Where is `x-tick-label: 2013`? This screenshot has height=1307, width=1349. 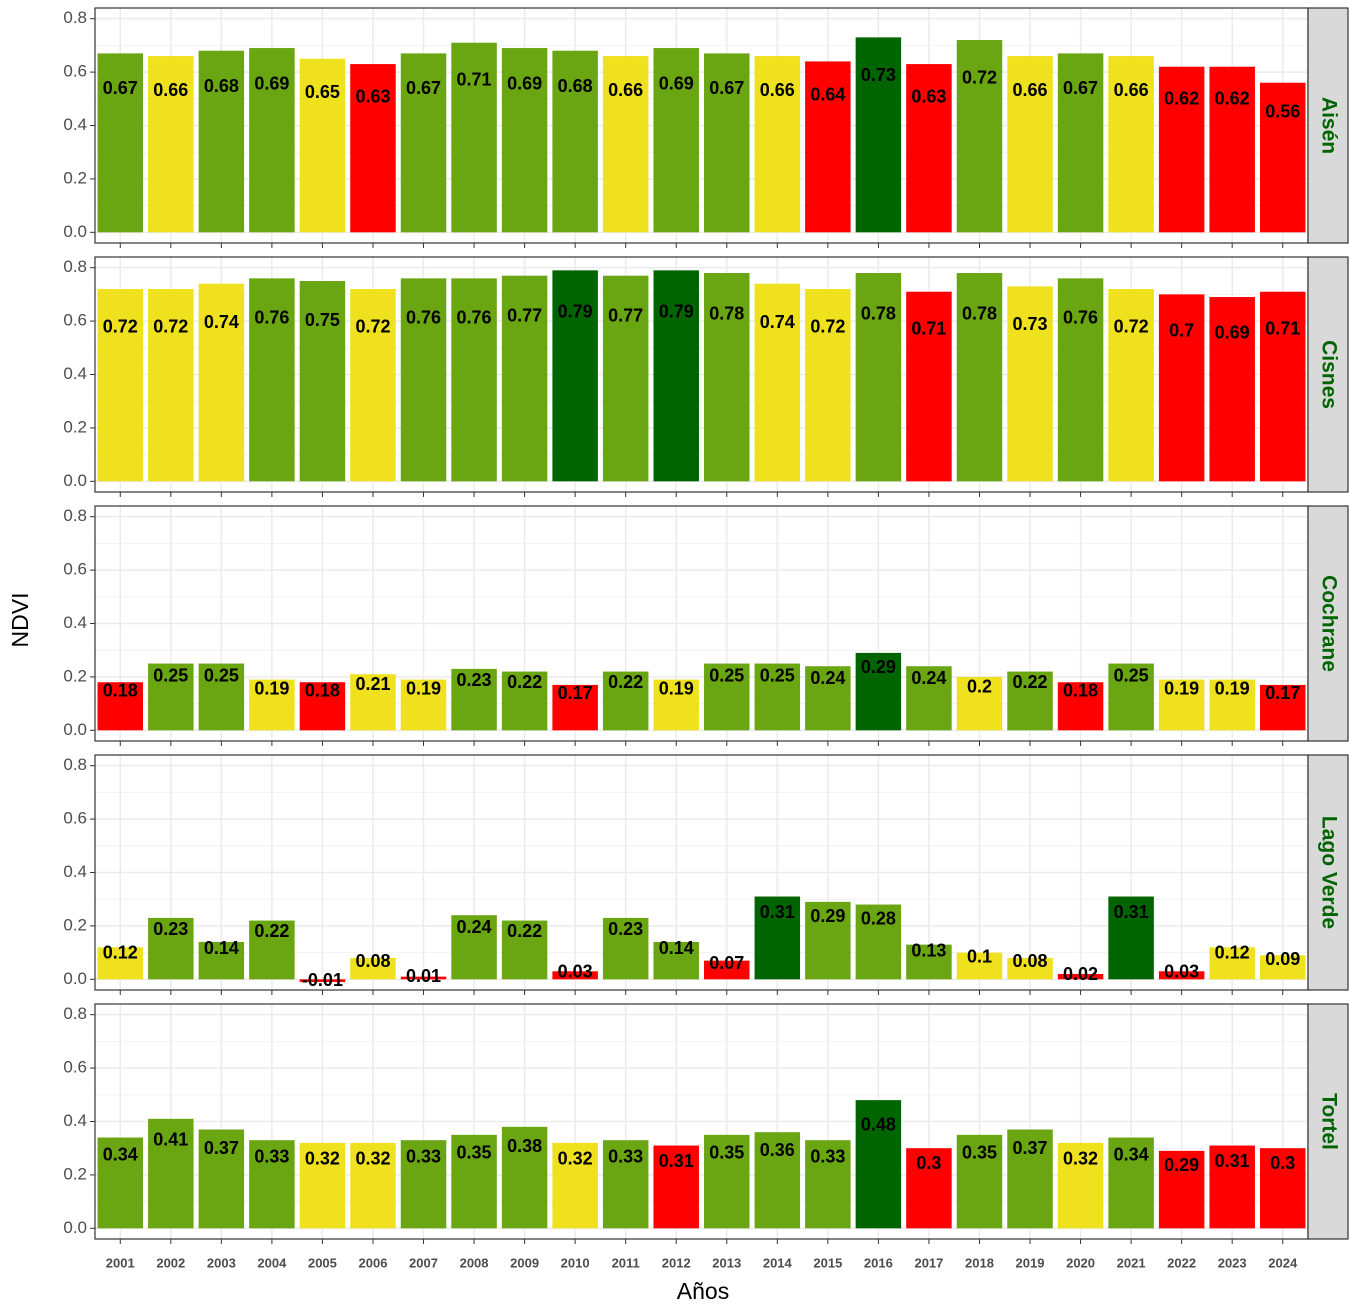 x-tick-label: 2013 is located at coordinates (726, 1262).